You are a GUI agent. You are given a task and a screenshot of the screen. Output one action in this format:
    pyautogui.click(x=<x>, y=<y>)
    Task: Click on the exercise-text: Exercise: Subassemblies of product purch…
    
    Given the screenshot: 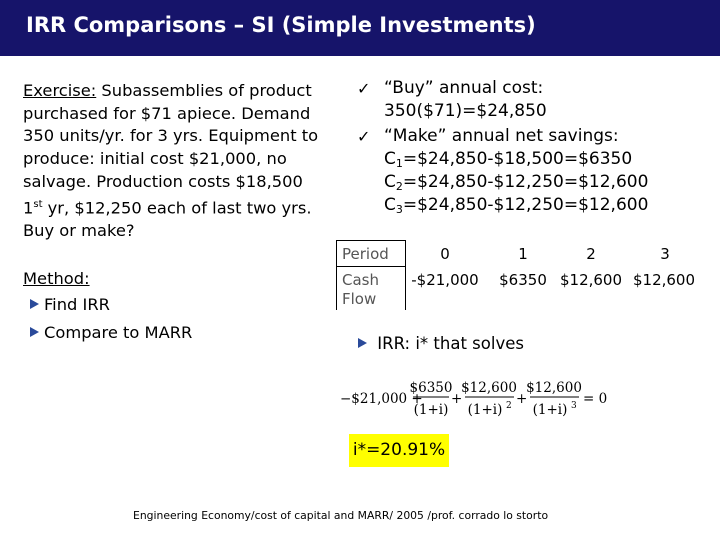 What is the action you would take?
    pyautogui.click(x=183, y=161)
    